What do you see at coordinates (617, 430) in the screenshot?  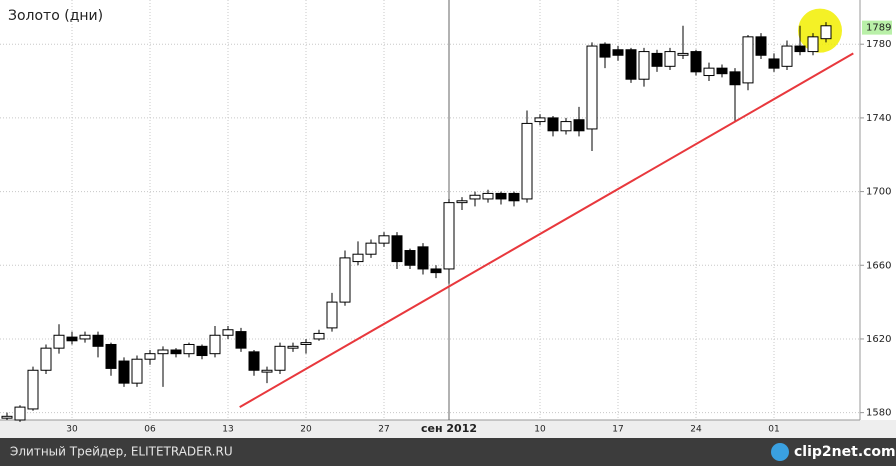 I see `x-tick-label: 17` at bounding box center [617, 430].